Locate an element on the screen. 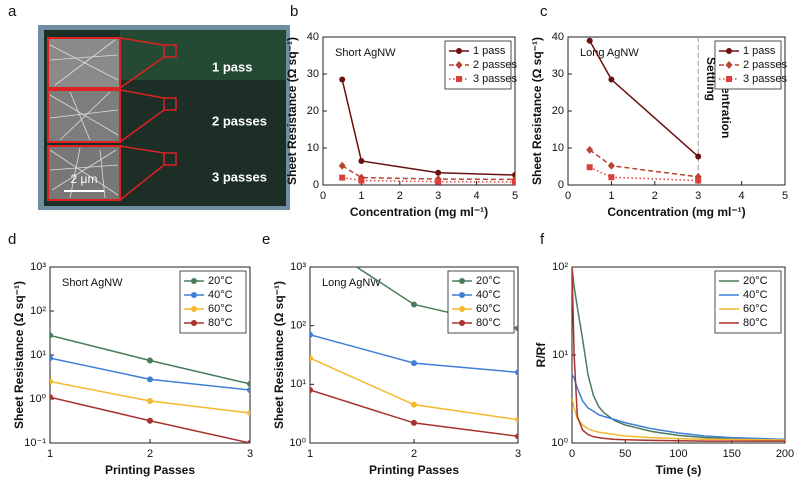 The height and width of the screenshot is (485, 800). x-tick-label: 100 is located at coordinates (678, 454).